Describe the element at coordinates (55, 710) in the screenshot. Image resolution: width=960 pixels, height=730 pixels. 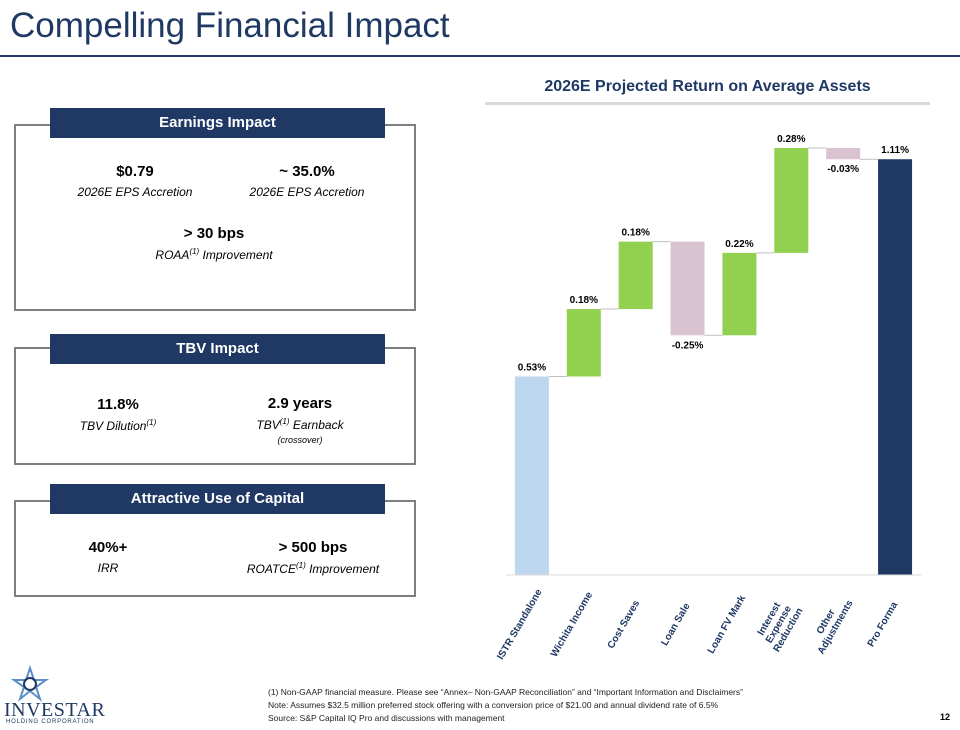
I see `logo-name: INVESTAR` at that location.